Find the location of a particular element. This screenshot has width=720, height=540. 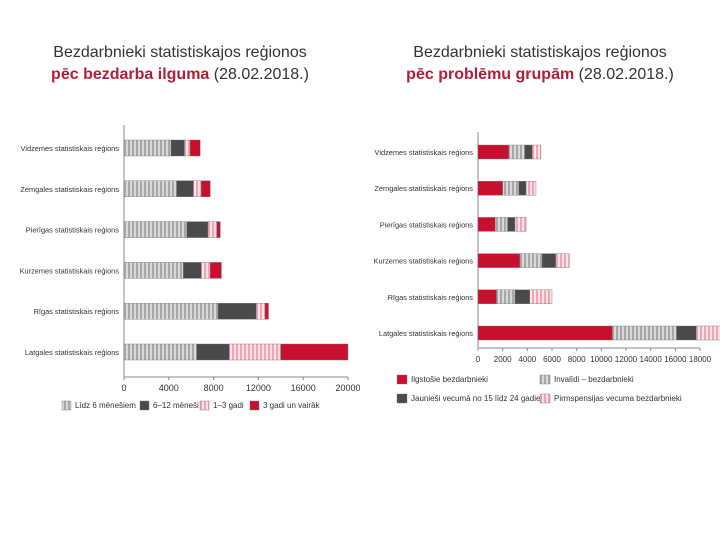

right-title-line1: Bezdarbnieki statistiskajos reģionos is located at coordinates (540, 52).